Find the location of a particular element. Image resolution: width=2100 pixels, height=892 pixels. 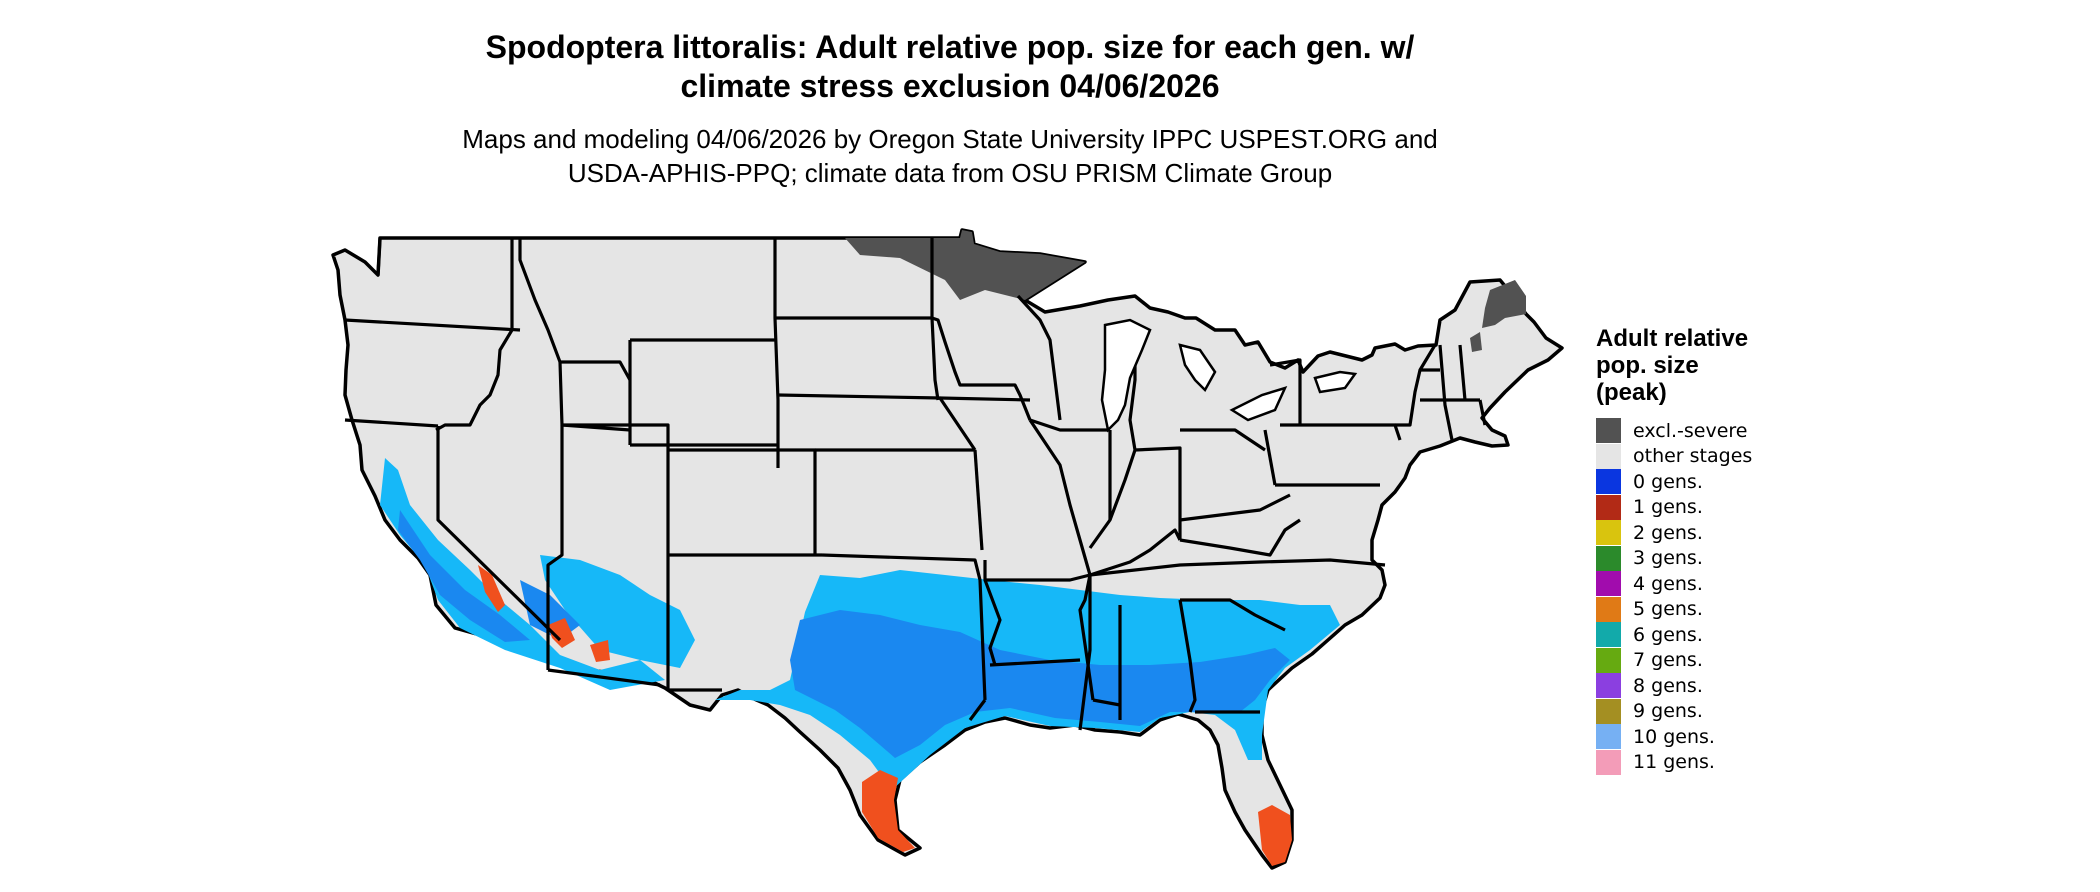

legend-title: Adult relative pop. size (peak) is located at coordinates (1674, 365).